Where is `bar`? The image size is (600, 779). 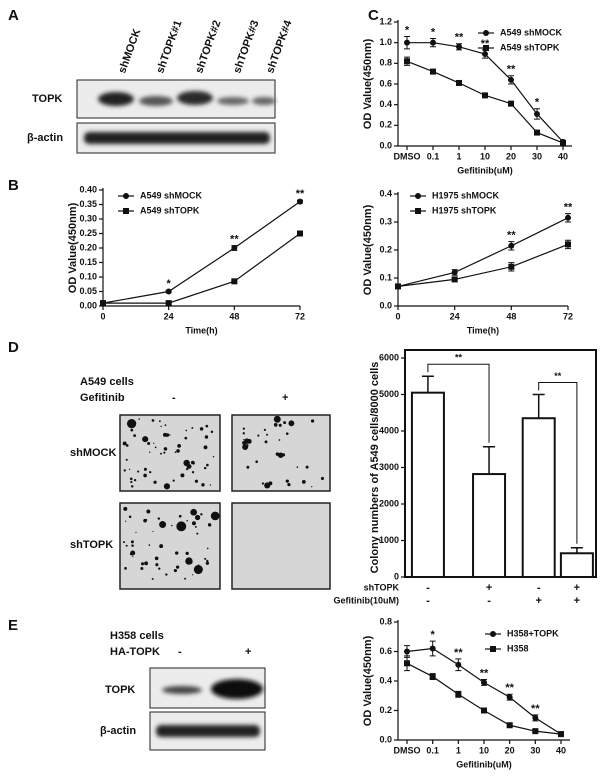 bar is located at coordinates (427, 484).